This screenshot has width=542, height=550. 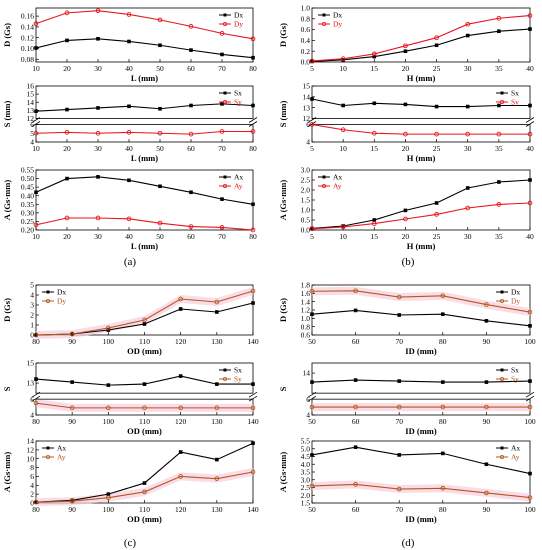 What do you see at coordinates (225, 93) in the screenshot?
I see `chart-1-legend-marker` at bounding box center [225, 93].